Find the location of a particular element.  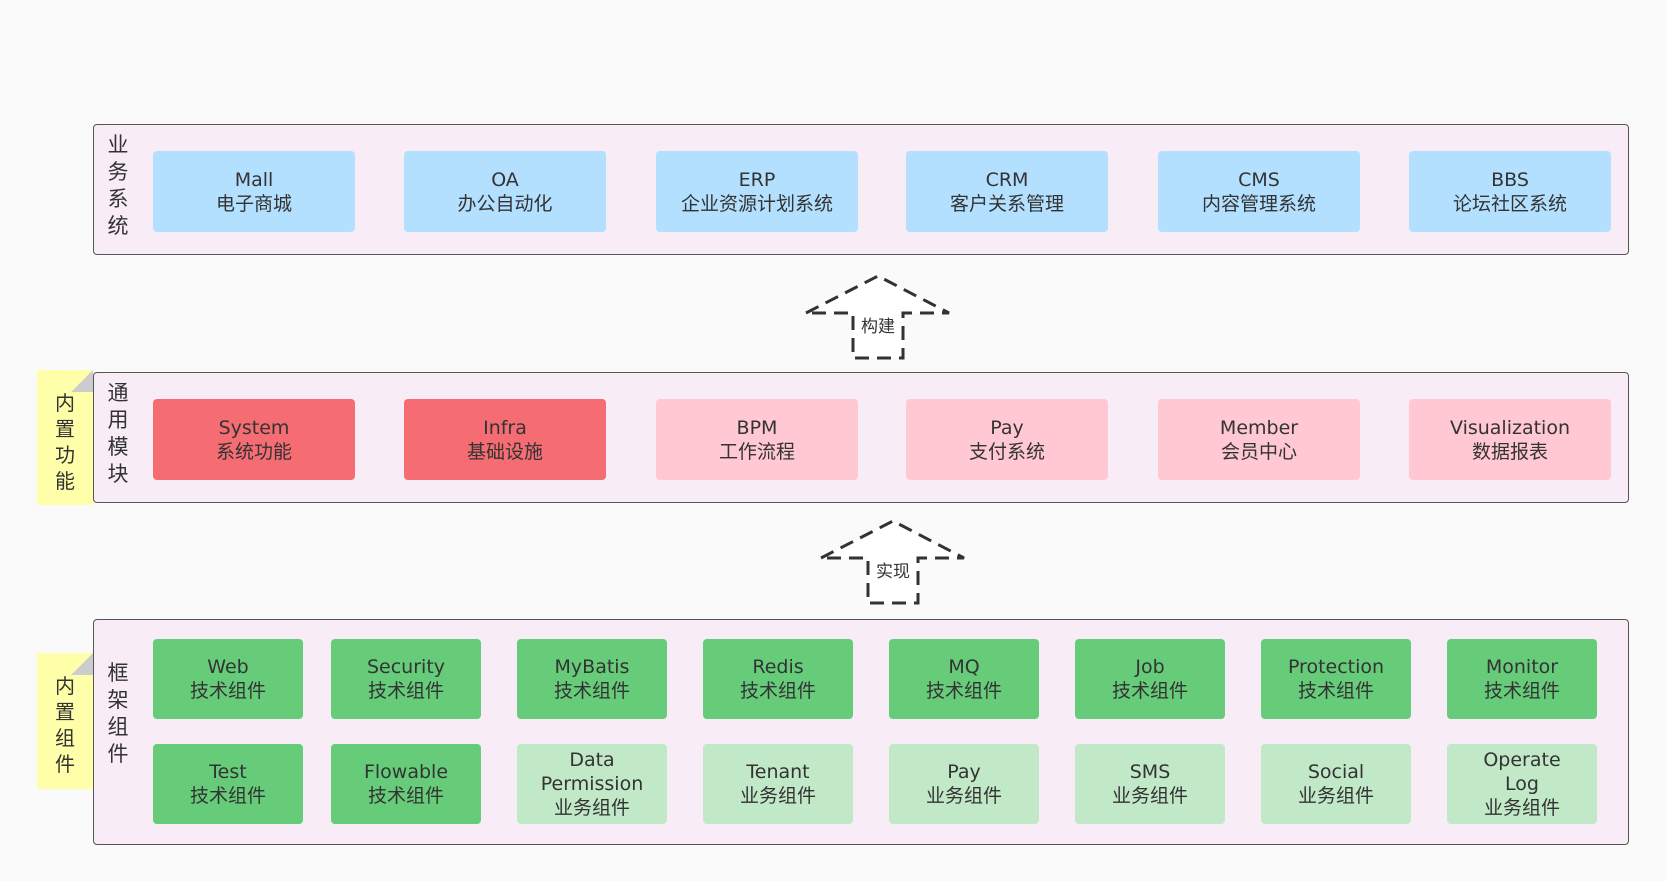

build-arrow: 构建 is located at coordinates (877, 317).